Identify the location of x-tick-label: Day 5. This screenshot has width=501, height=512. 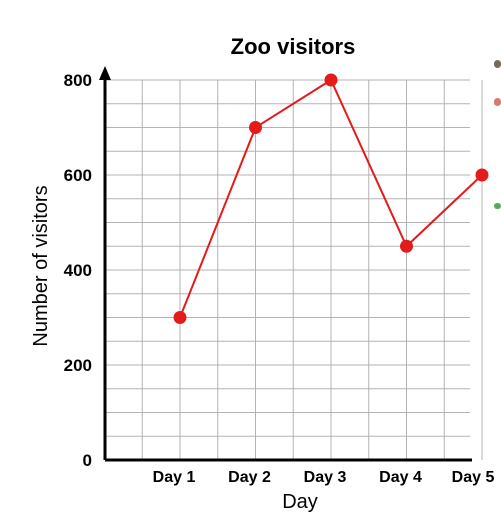
(473, 477).